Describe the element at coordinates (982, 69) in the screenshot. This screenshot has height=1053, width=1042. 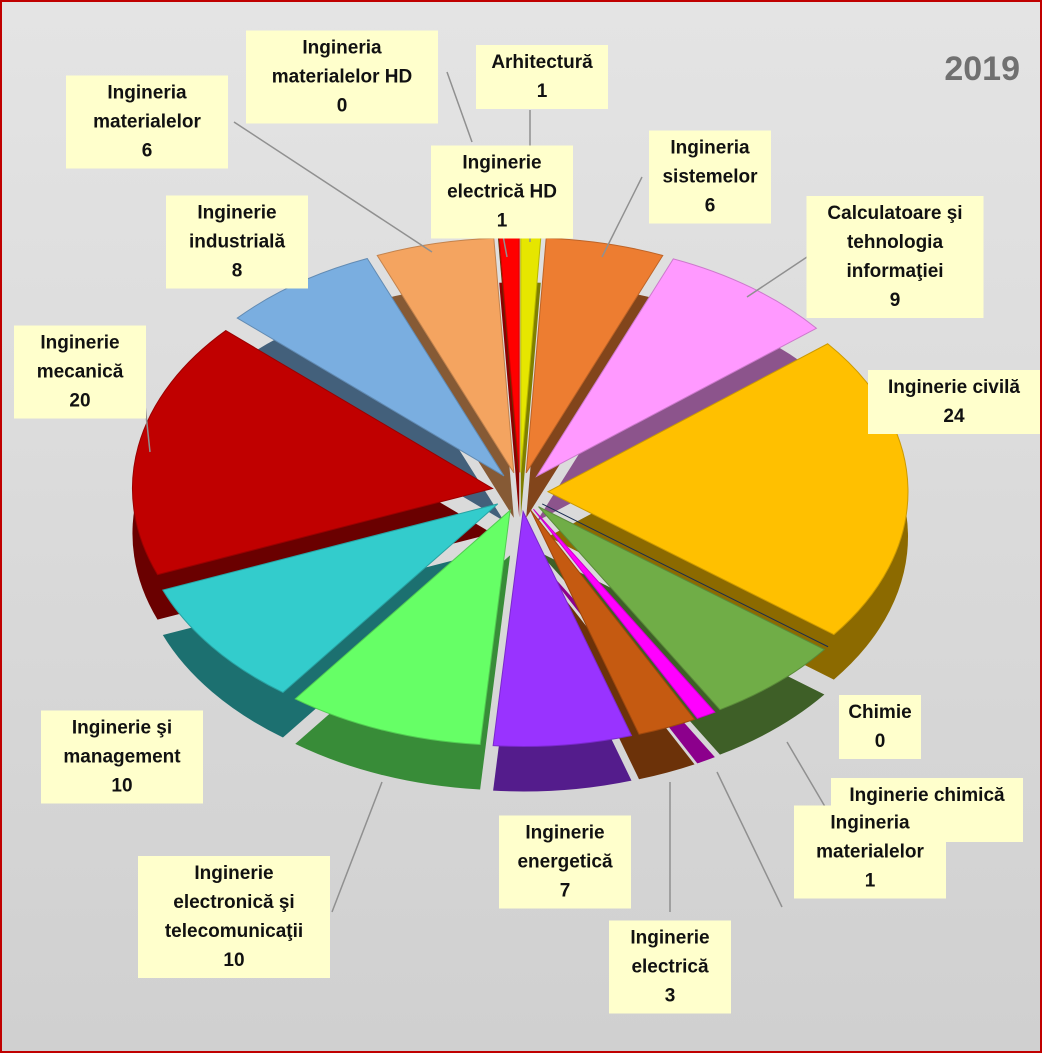
I see `chart-title: 2019` at that location.